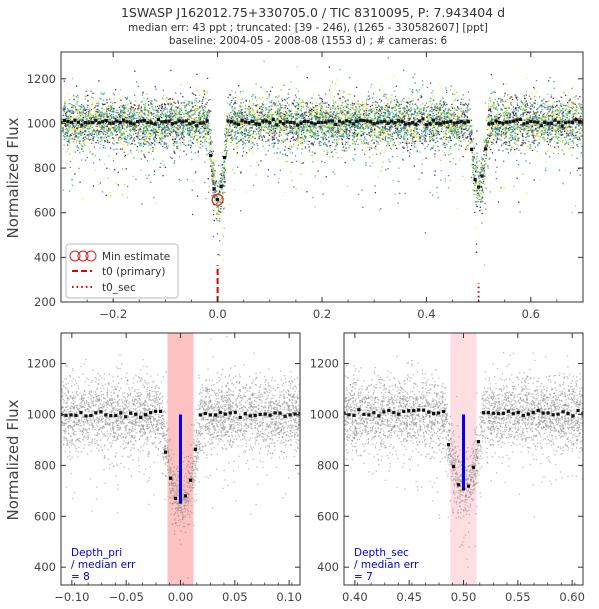 This screenshot has width=599, height=609. Describe the element at coordinates (45, 302) in the screenshot. I see `y-tick-label: 200` at that location.